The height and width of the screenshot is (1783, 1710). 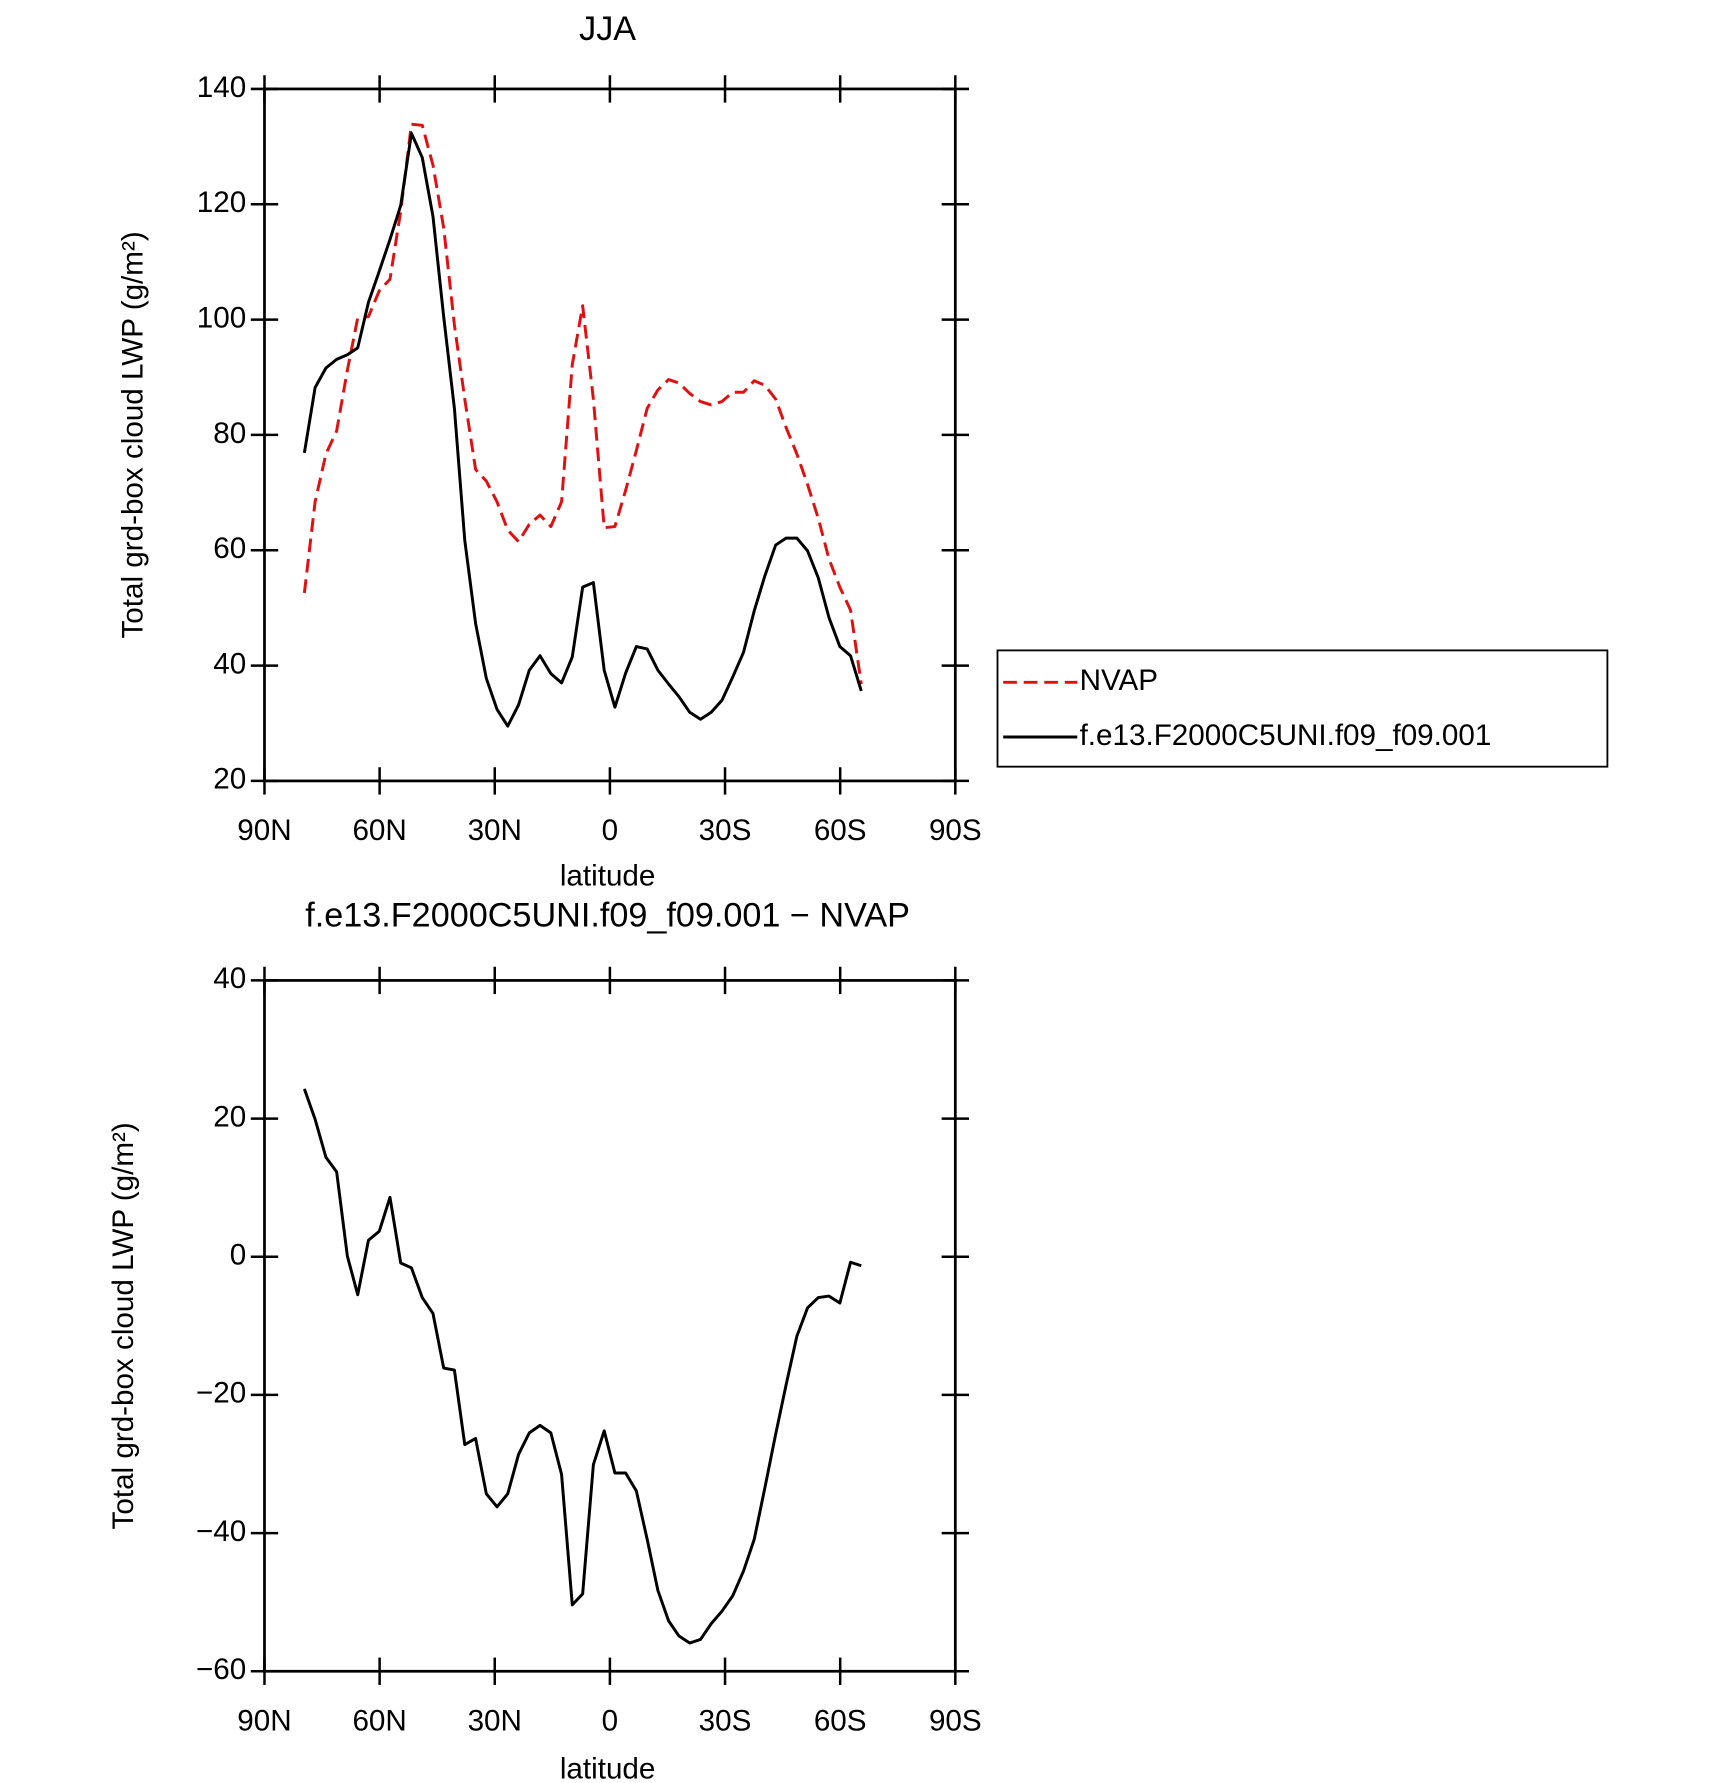 I want to click on legend-label: NVAP, so click(x=1119, y=680).